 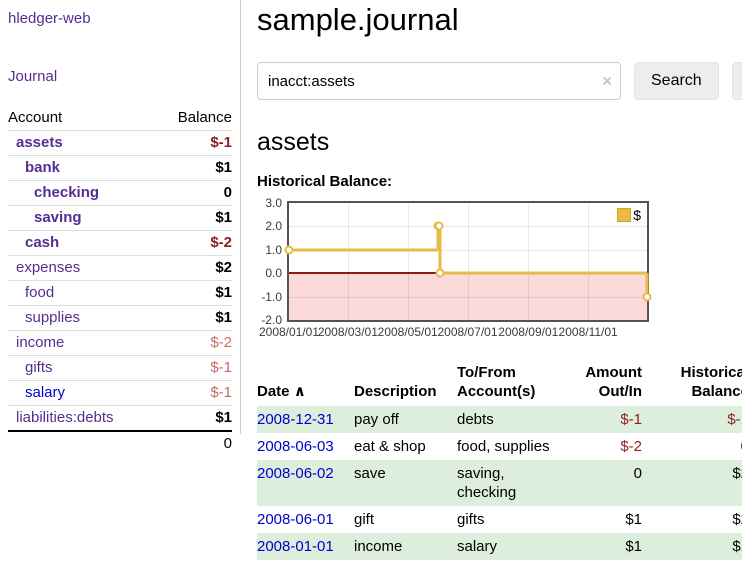 I want to click on search-input, so click(x=439, y=81).